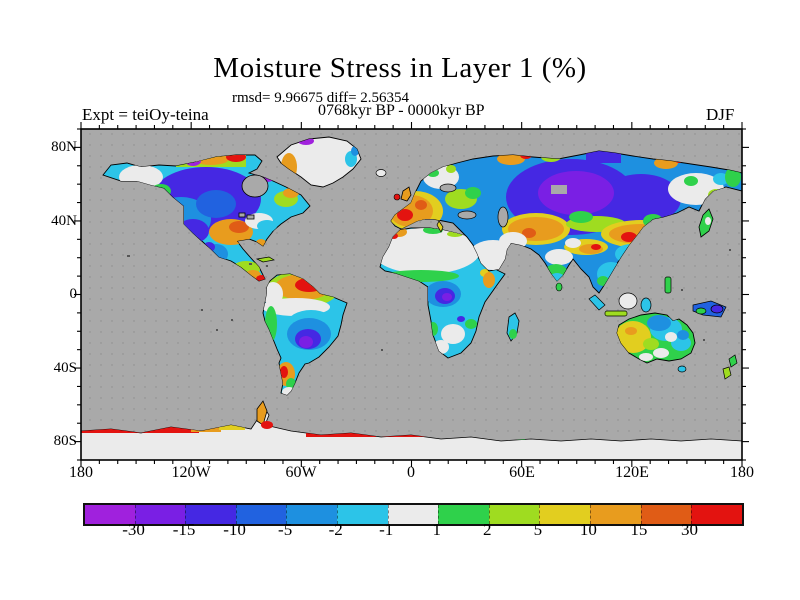 This screenshot has height=600, width=800. Describe the element at coordinates (668, 285) in the screenshot. I see `philippines-islands` at that location.